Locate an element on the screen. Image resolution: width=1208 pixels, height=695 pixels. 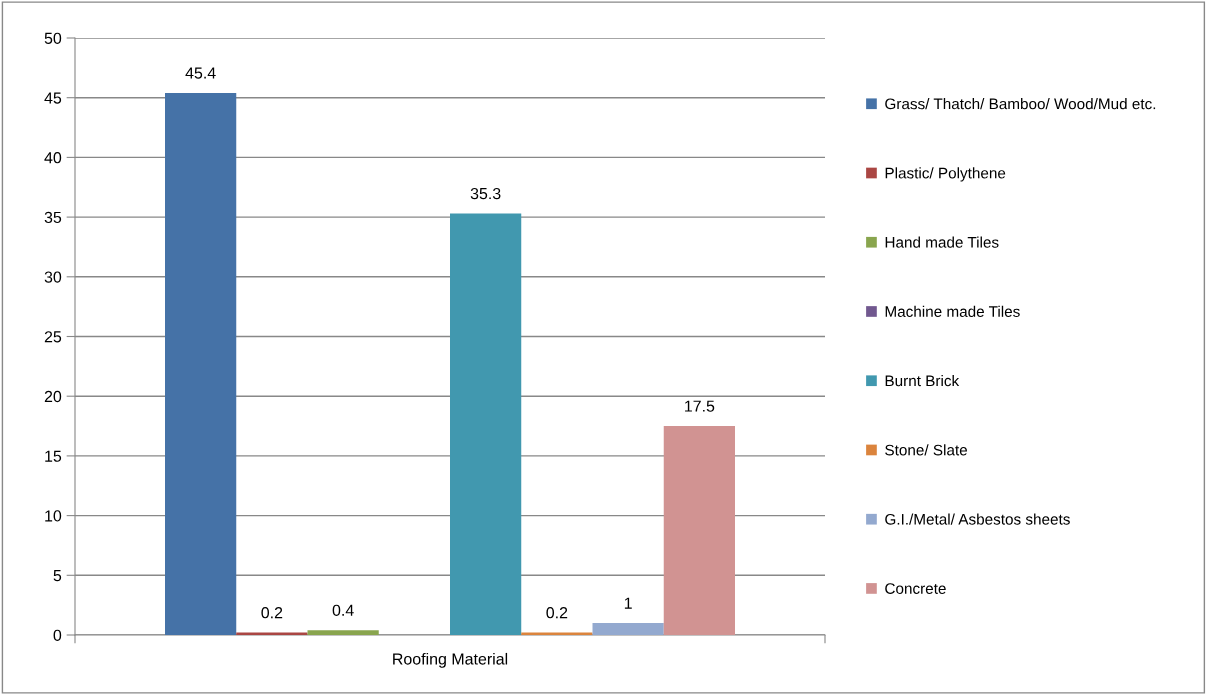
y-tick-label: 40 is located at coordinates (53, 158).